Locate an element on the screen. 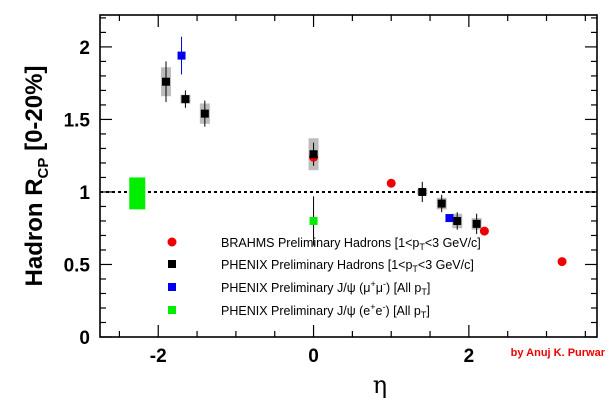 The image size is (612, 398). legend-phenix-hadrons-main: PHENIX Preliminary Hadrons [1<p is located at coordinates (316, 265).